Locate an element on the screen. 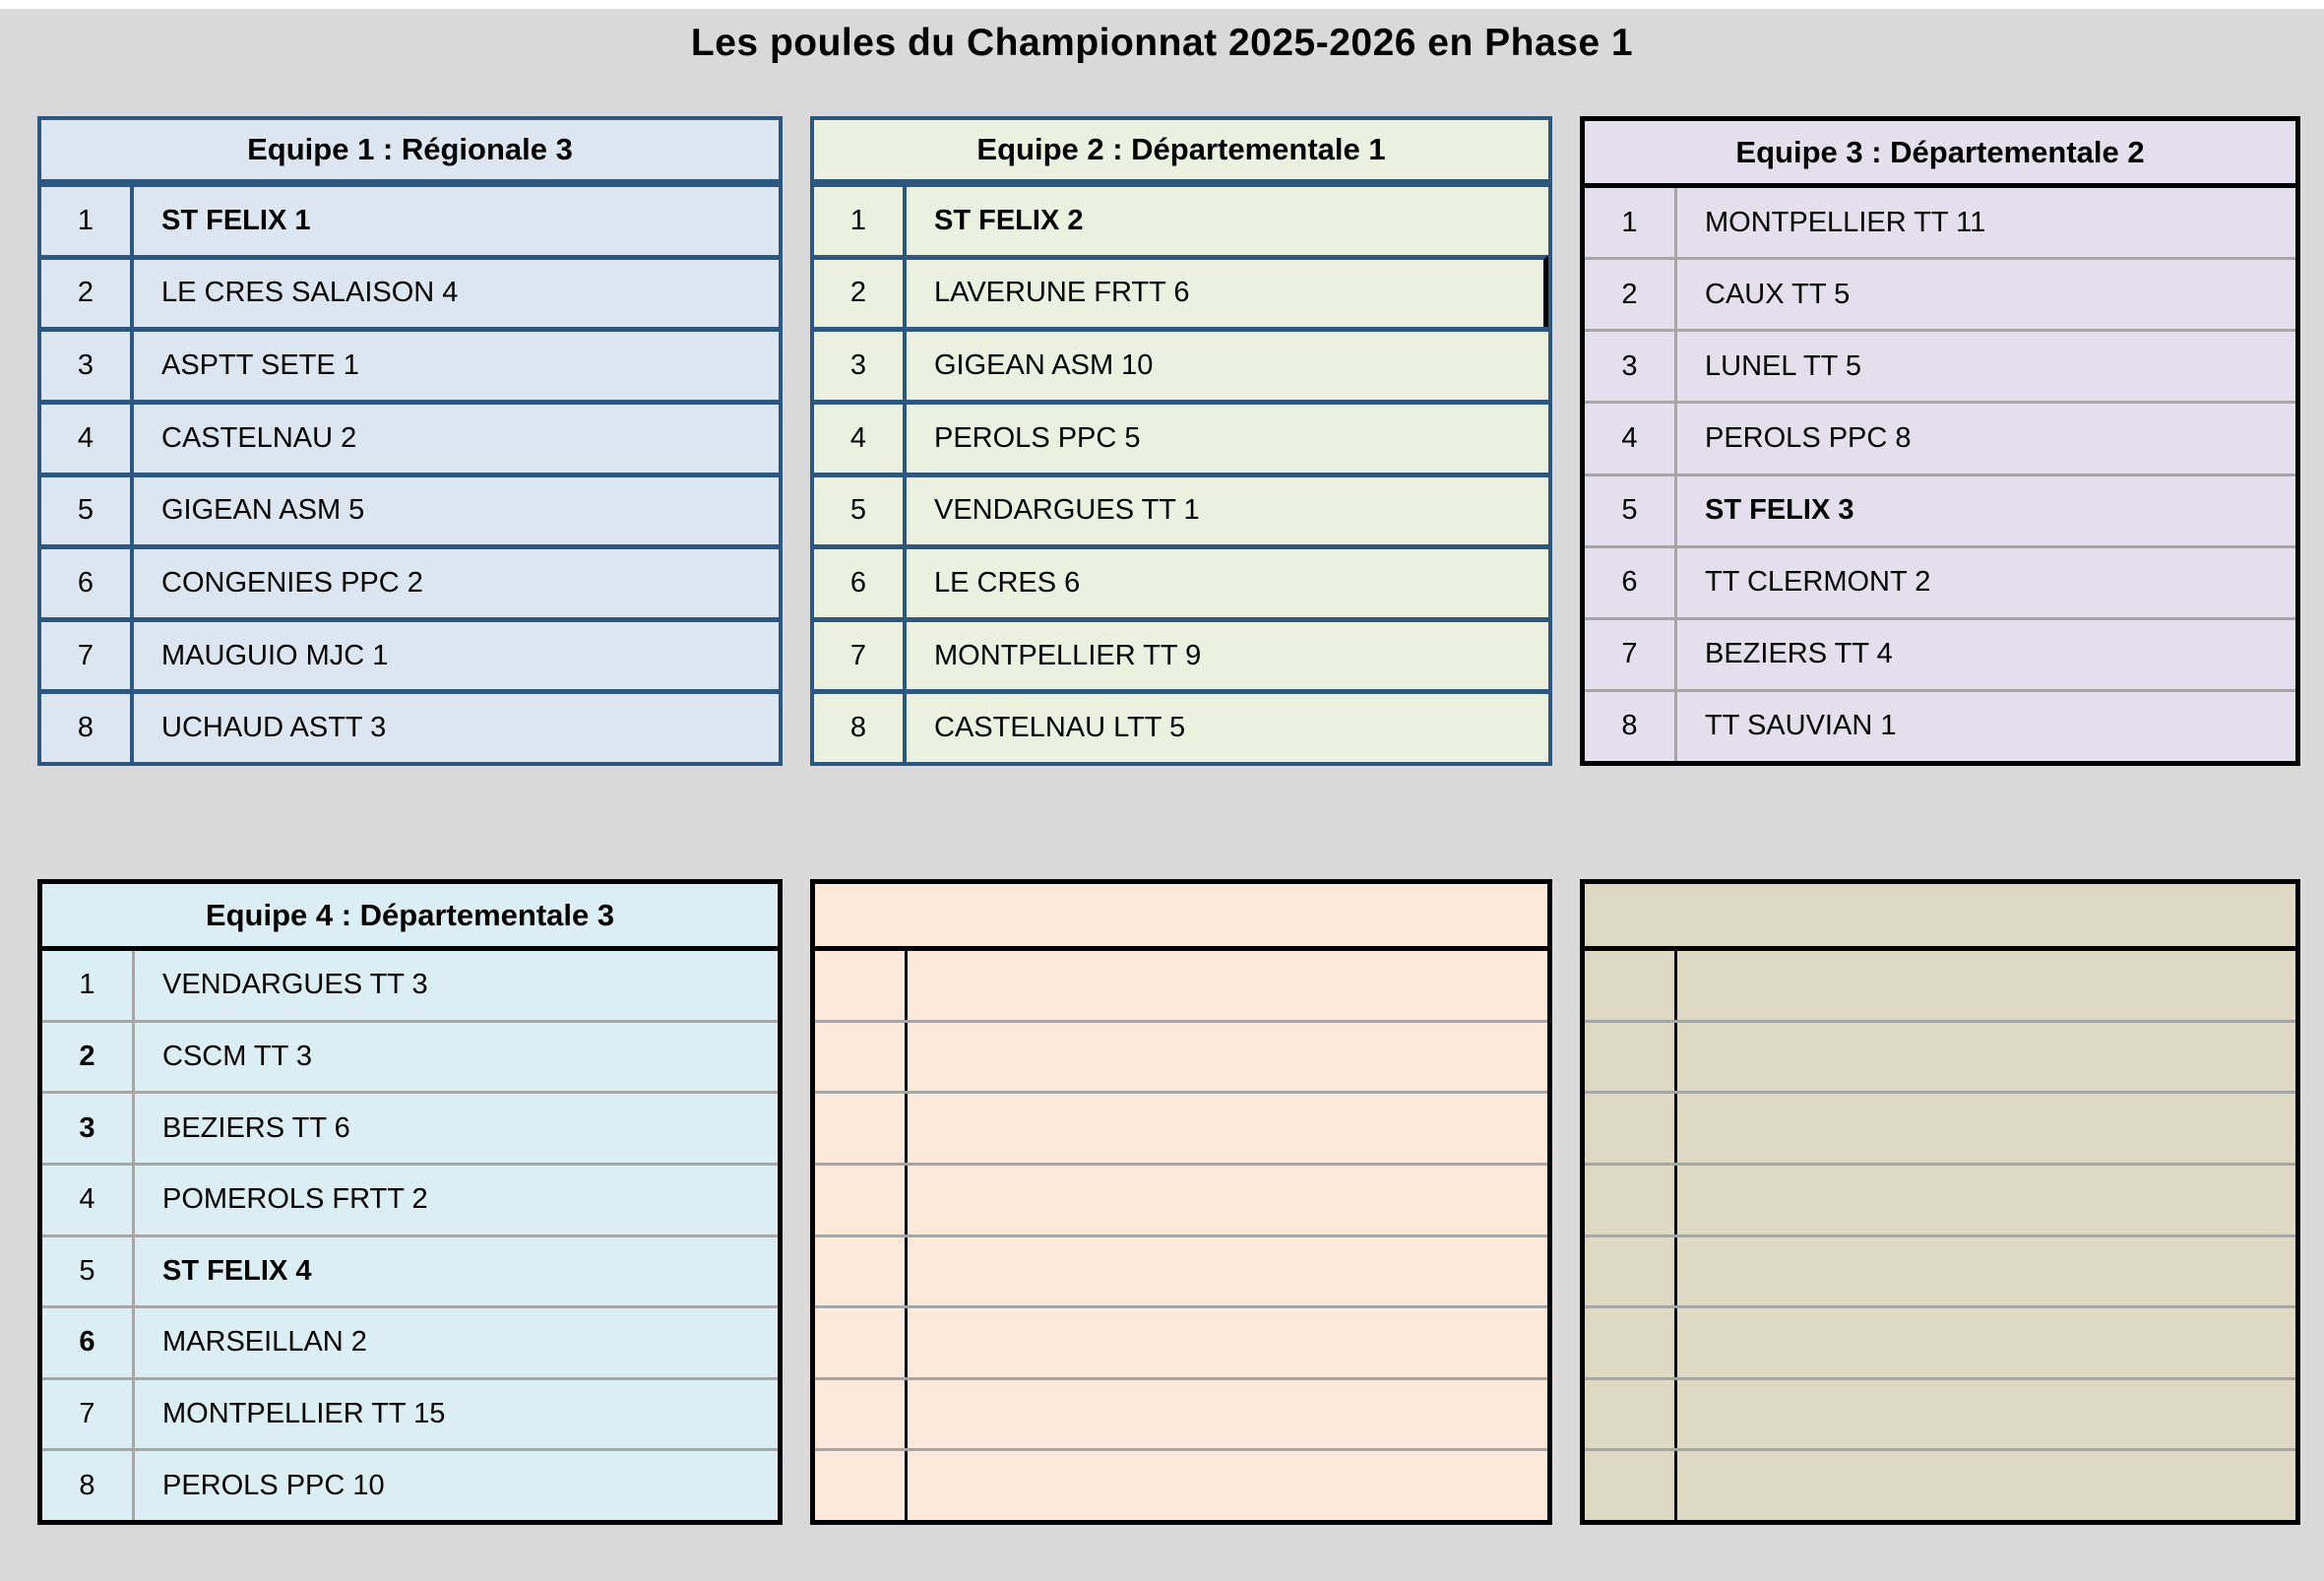  team-name: ST FELIX 2 is located at coordinates (1009, 220).